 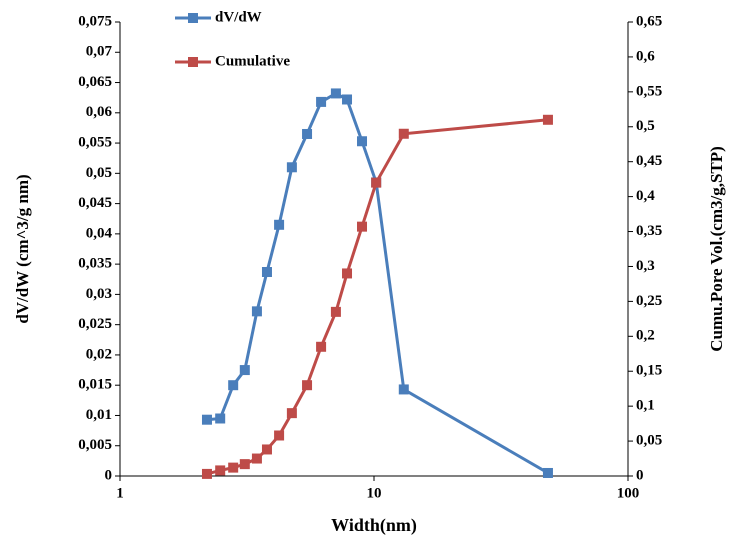 What do you see at coordinates (95, 264) in the screenshot?
I see `y-tick-label: 0,035` at bounding box center [95, 264].